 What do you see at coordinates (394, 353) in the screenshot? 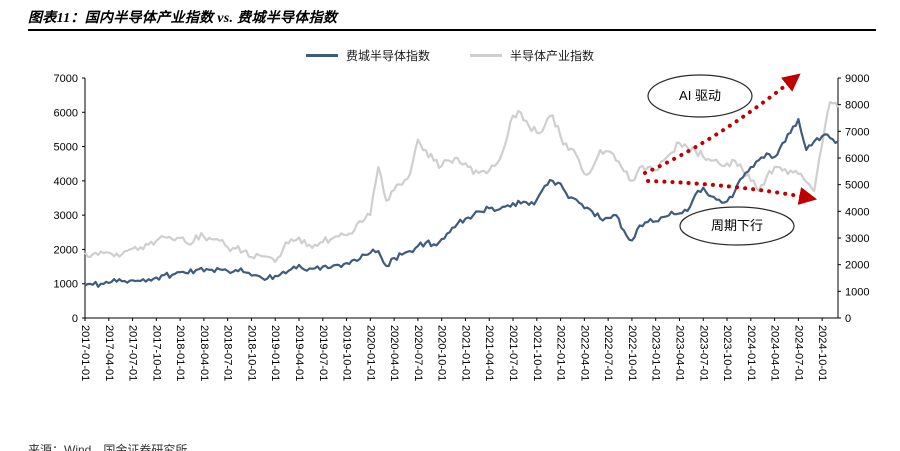
I see `x-axis-label: 2020-04-01` at bounding box center [394, 353].